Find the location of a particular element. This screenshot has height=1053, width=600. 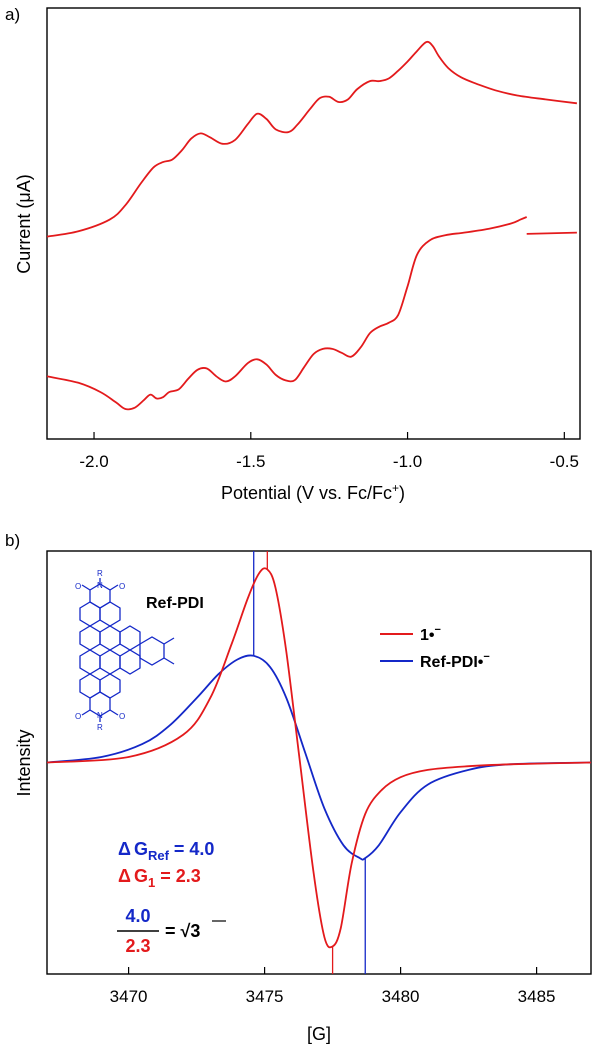

x-tick-label: -0.5 is located at coordinates (564, 461).